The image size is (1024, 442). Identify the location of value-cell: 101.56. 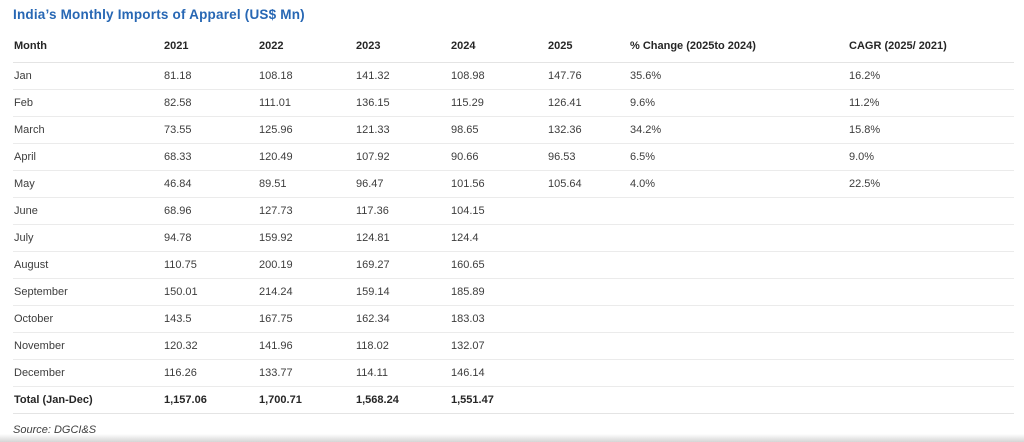
(498, 184).